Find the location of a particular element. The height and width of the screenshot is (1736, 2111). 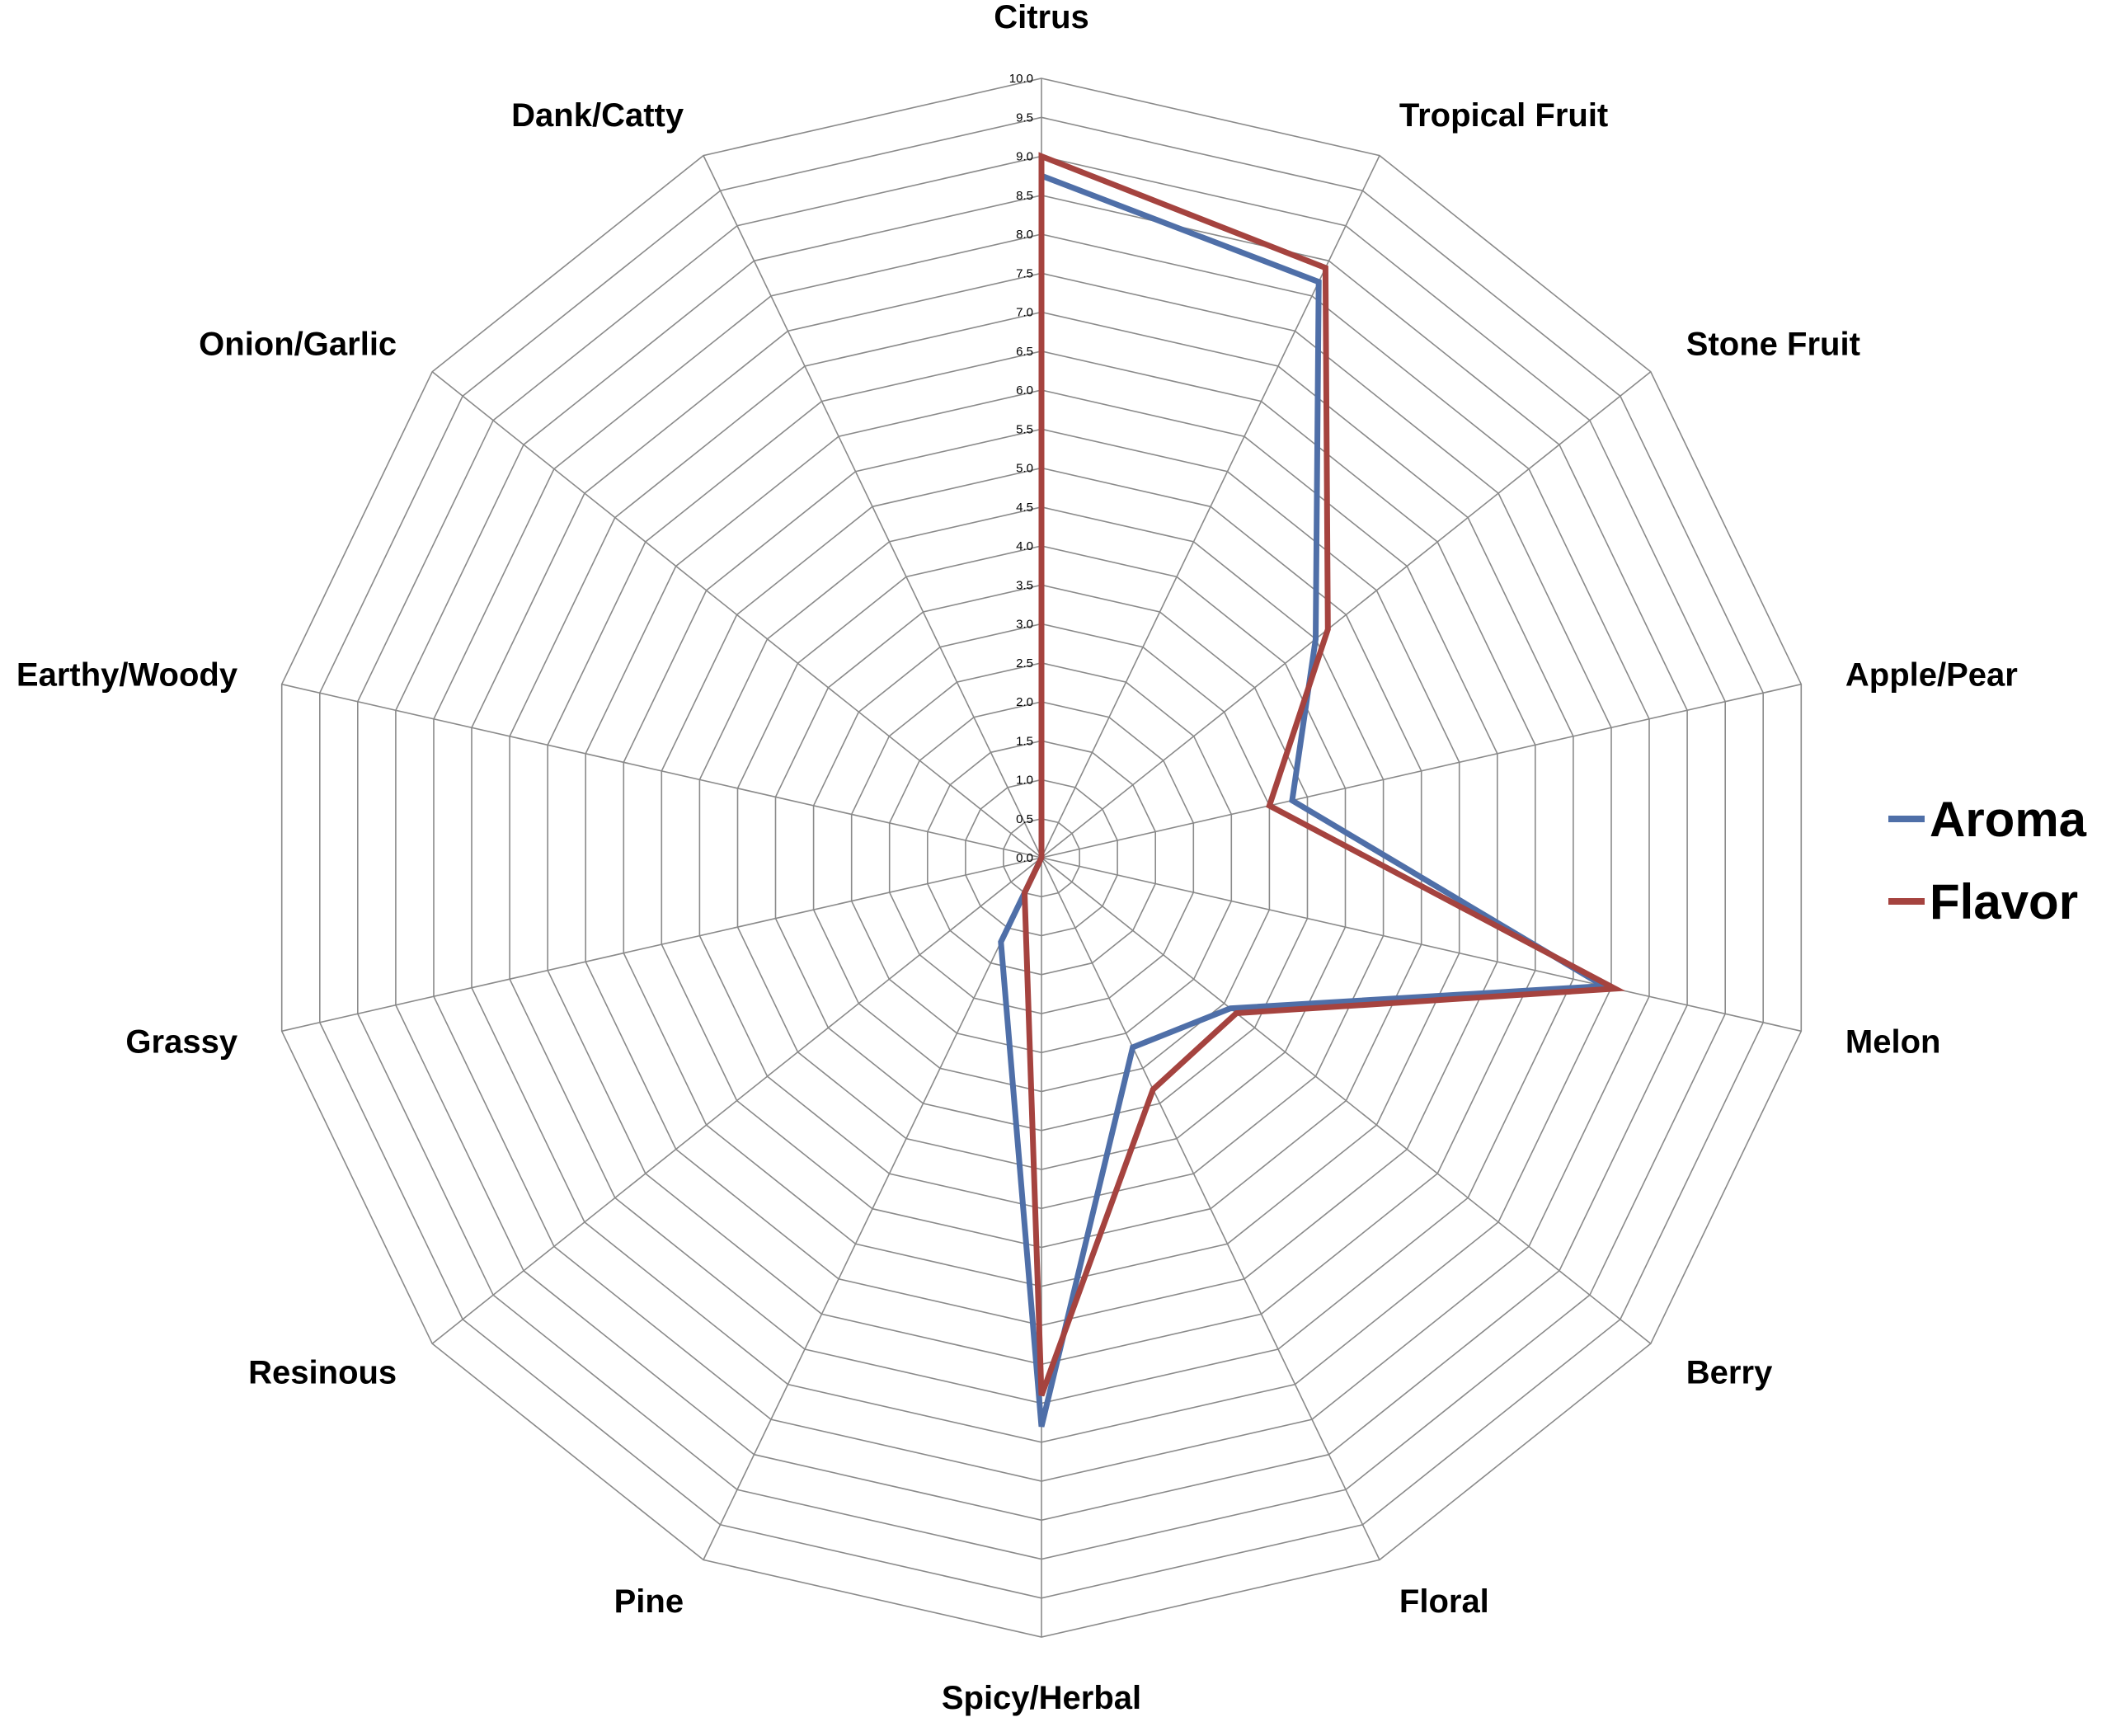

tick-label: 10.0 is located at coordinates (1021, 79).